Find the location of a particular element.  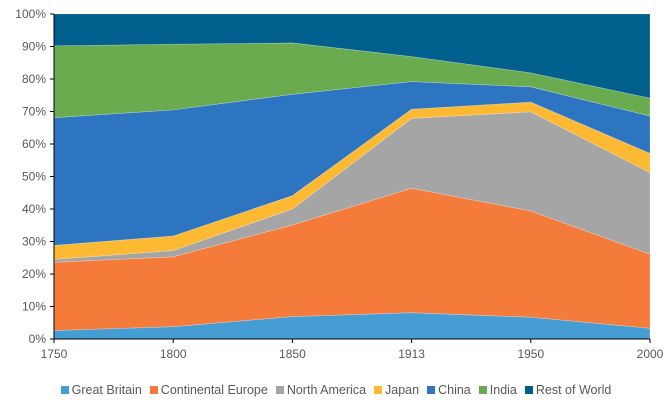

legend-item: Great Britain is located at coordinates (101, 390).